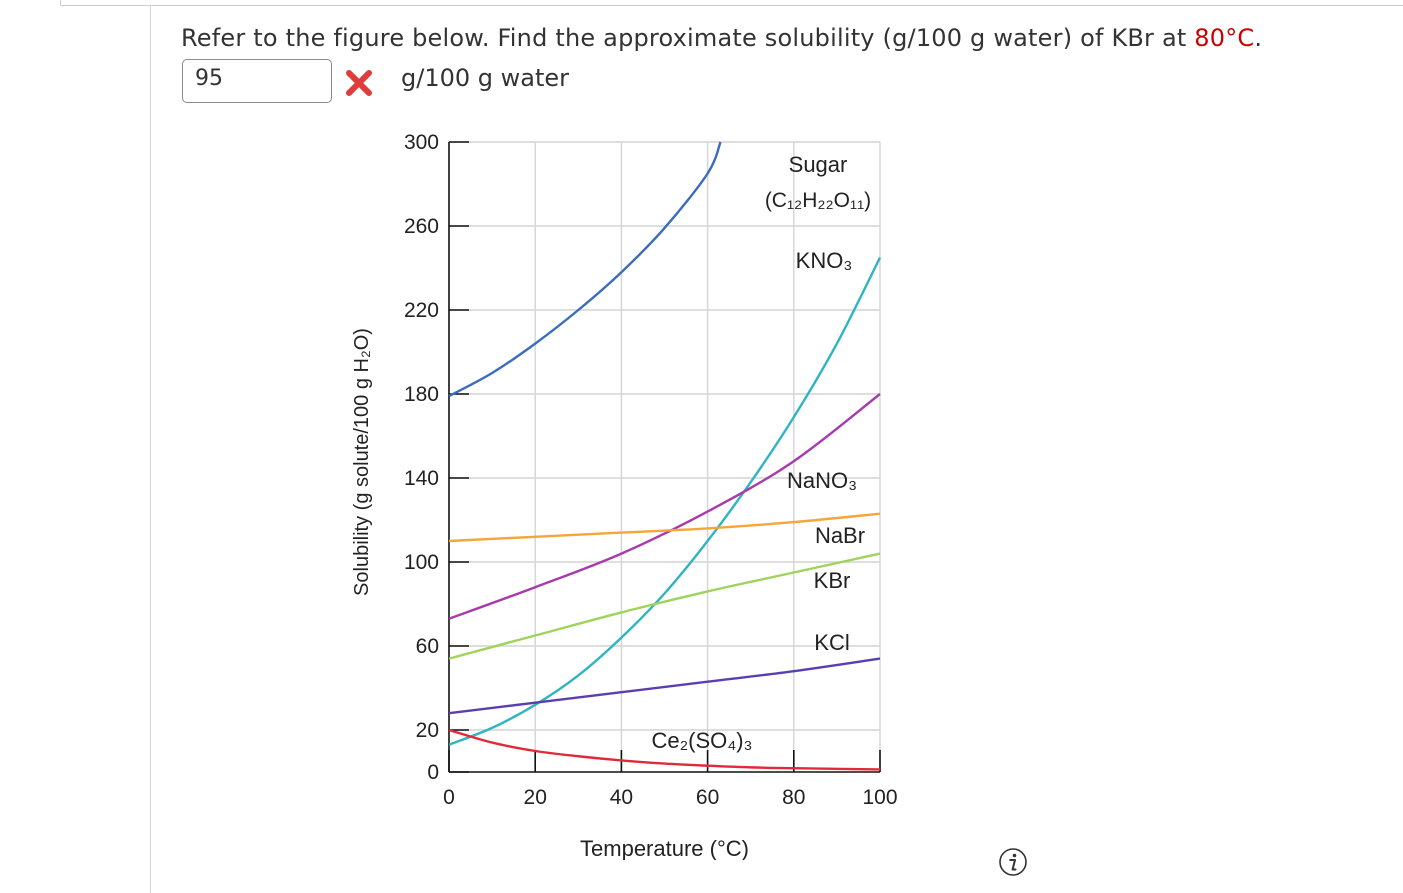 This screenshot has width=1403, height=893. What do you see at coordinates (421, 226) in the screenshot?
I see `y-tick-label-260: 260` at bounding box center [421, 226].